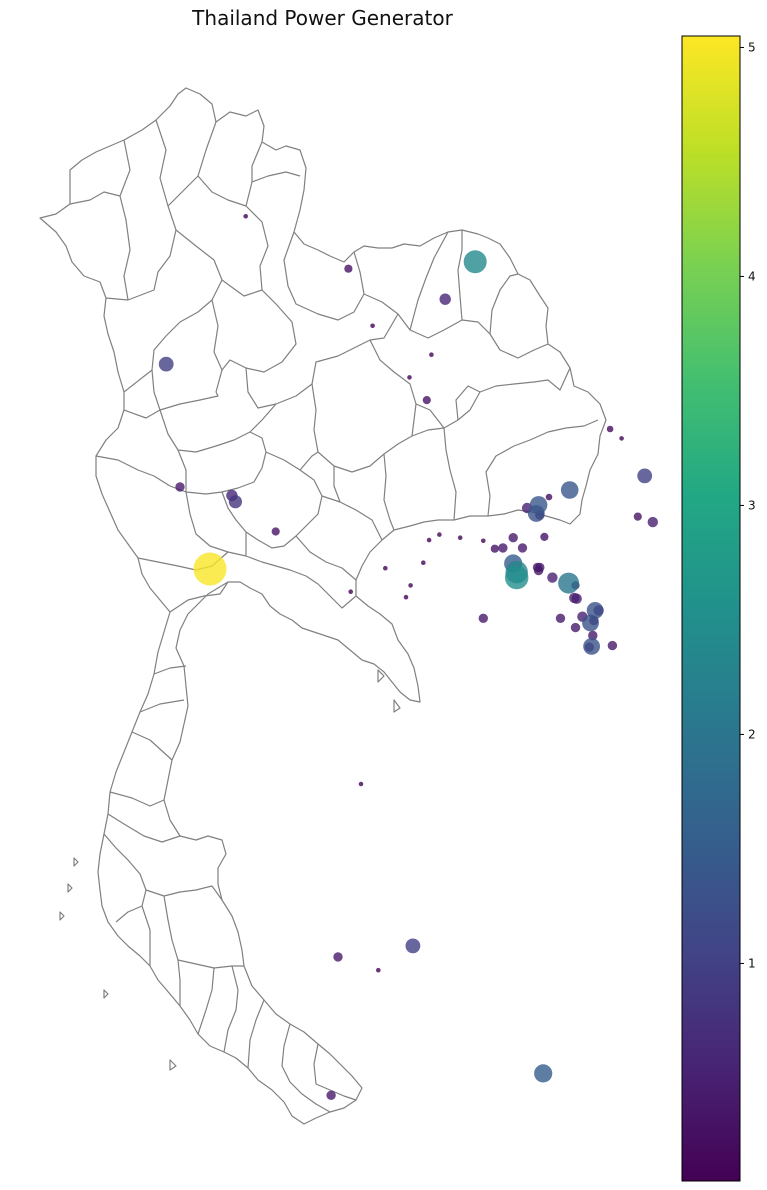  I want to click on colorbar-tick-label: 5, so click(752, 47).